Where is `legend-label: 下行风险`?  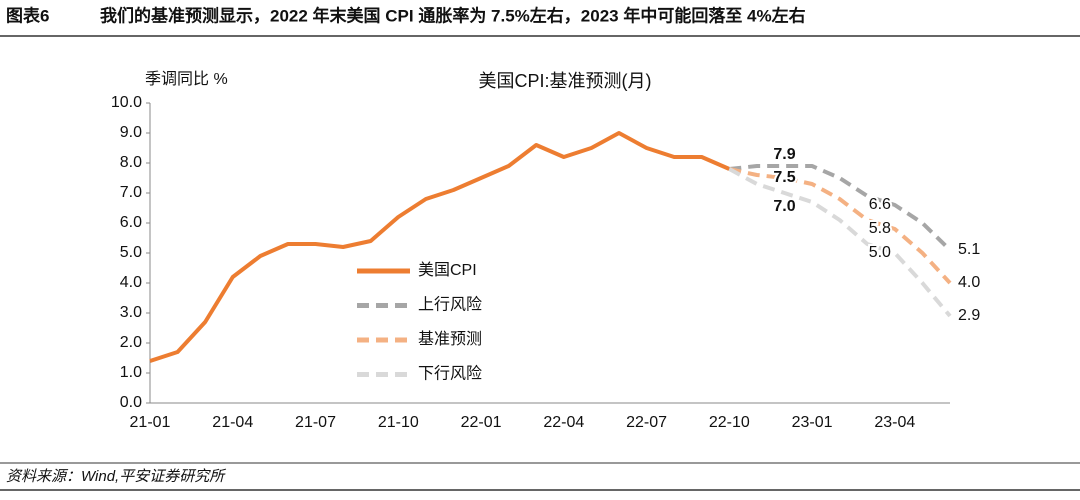
legend-label: 下行风险 is located at coordinates (450, 374).